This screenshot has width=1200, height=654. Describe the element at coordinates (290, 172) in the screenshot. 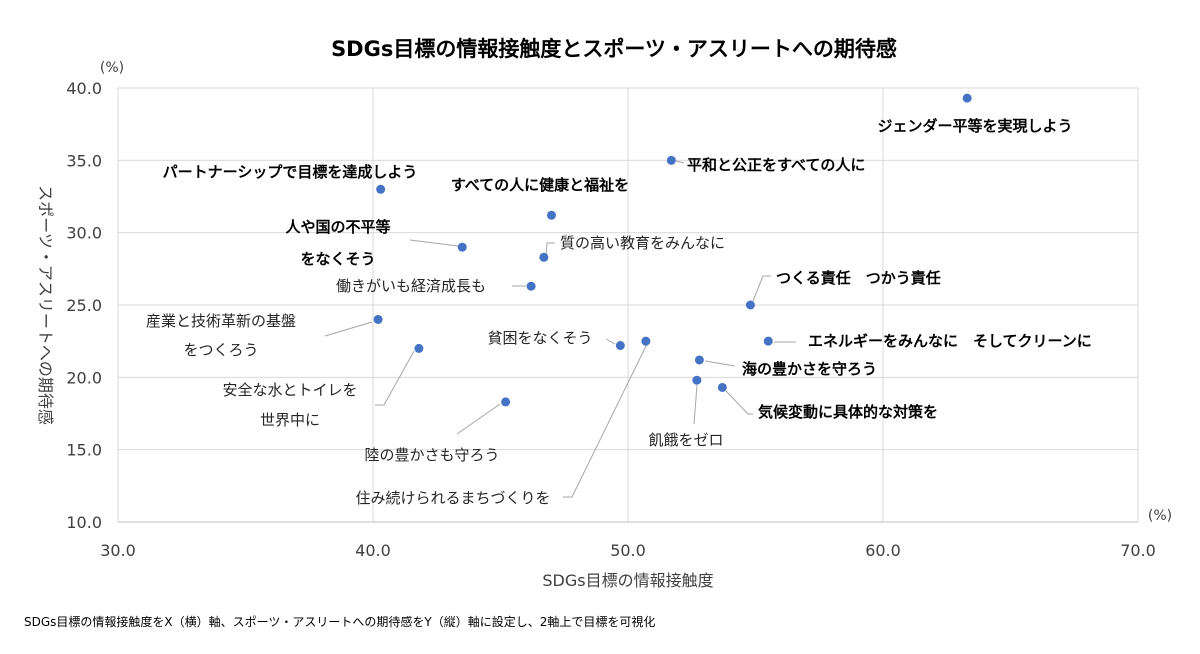

I see `point-label: パートナーシップで目標を達成しよう` at that location.